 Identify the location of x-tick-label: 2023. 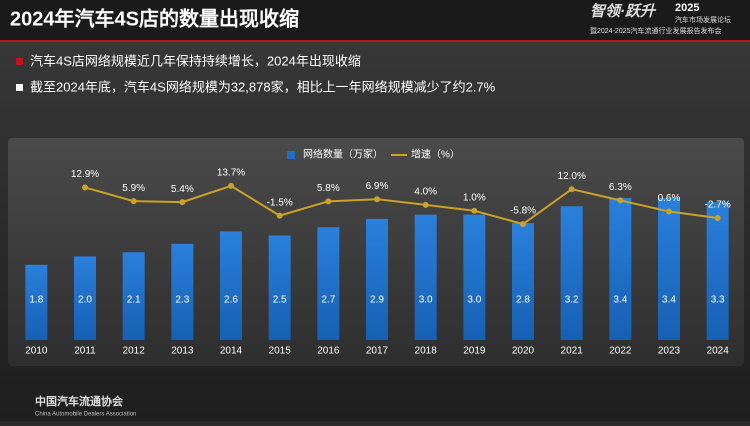
(669, 351).